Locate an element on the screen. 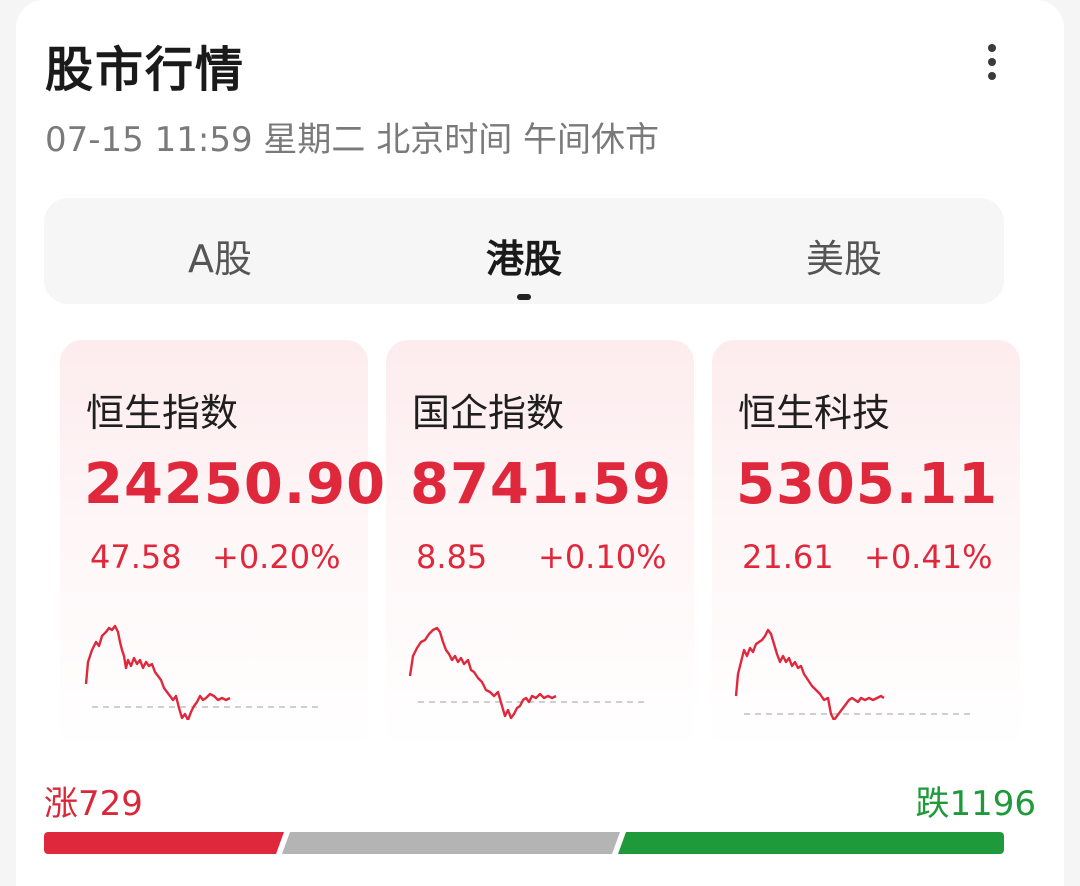 The image size is (1080, 886). index-value: 5305.11 is located at coordinates (867, 484).